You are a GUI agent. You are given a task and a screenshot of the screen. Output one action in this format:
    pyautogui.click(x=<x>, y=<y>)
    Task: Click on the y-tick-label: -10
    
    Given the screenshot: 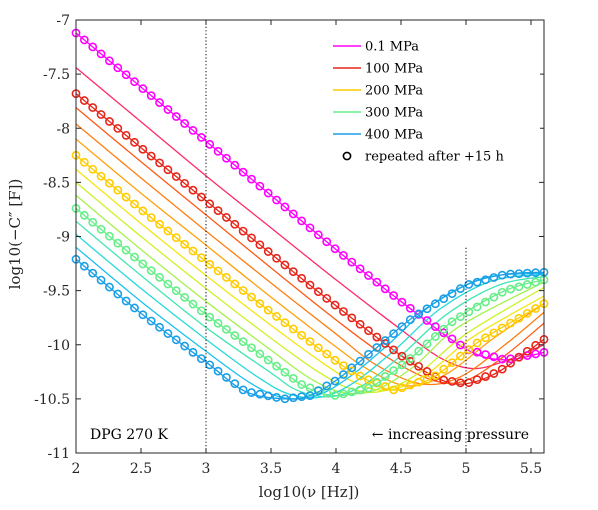 What is the action you would take?
    pyautogui.click(x=58, y=346)
    